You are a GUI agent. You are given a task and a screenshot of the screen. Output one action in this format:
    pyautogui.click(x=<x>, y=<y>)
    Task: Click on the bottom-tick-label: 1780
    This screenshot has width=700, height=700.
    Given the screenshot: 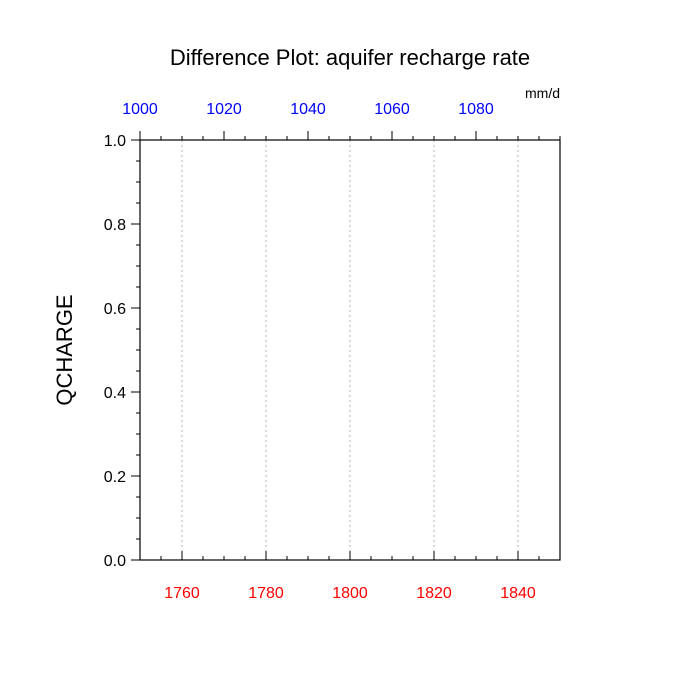 What is the action you would take?
    pyautogui.click(x=266, y=593)
    